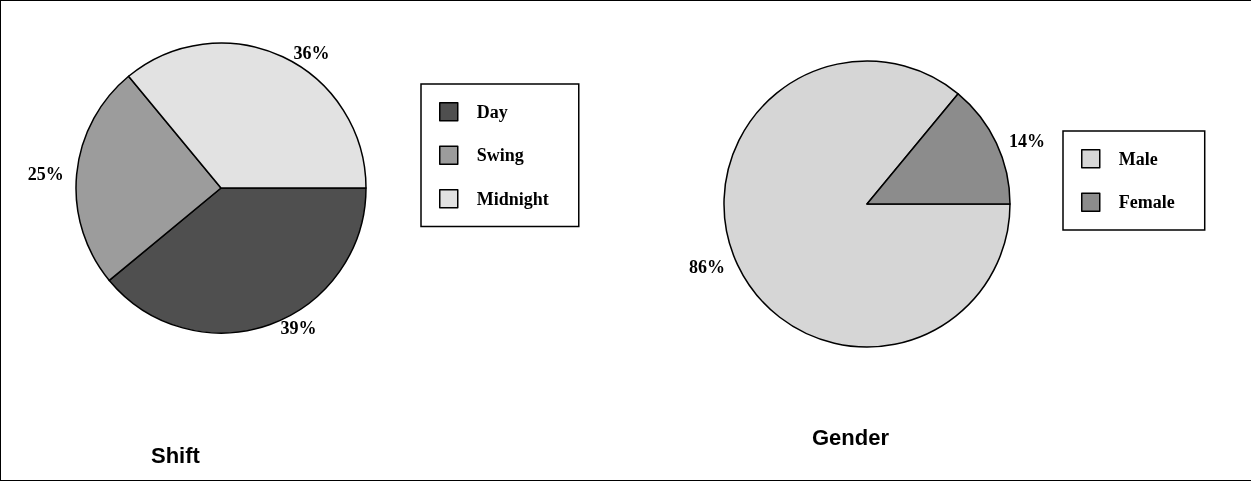 Image resolution: width=1252 pixels, height=481 pixels. Describe the element at coordinates (311, 53) in the screenshot. I see `data-label: 36%` at that location.